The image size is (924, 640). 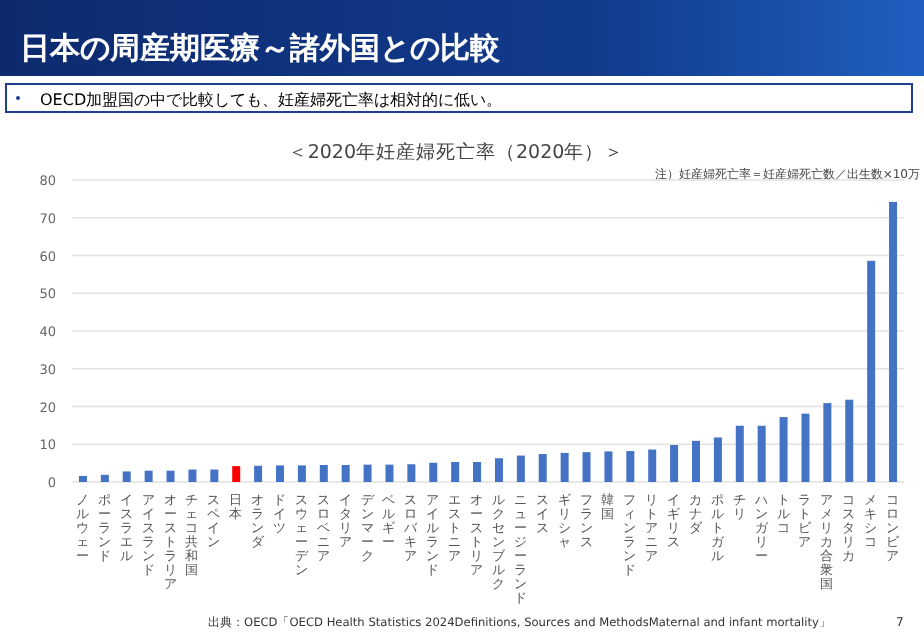 I want to click on text: 日本の周産期医療～諸外国との比較, so click(x=261, y=48).